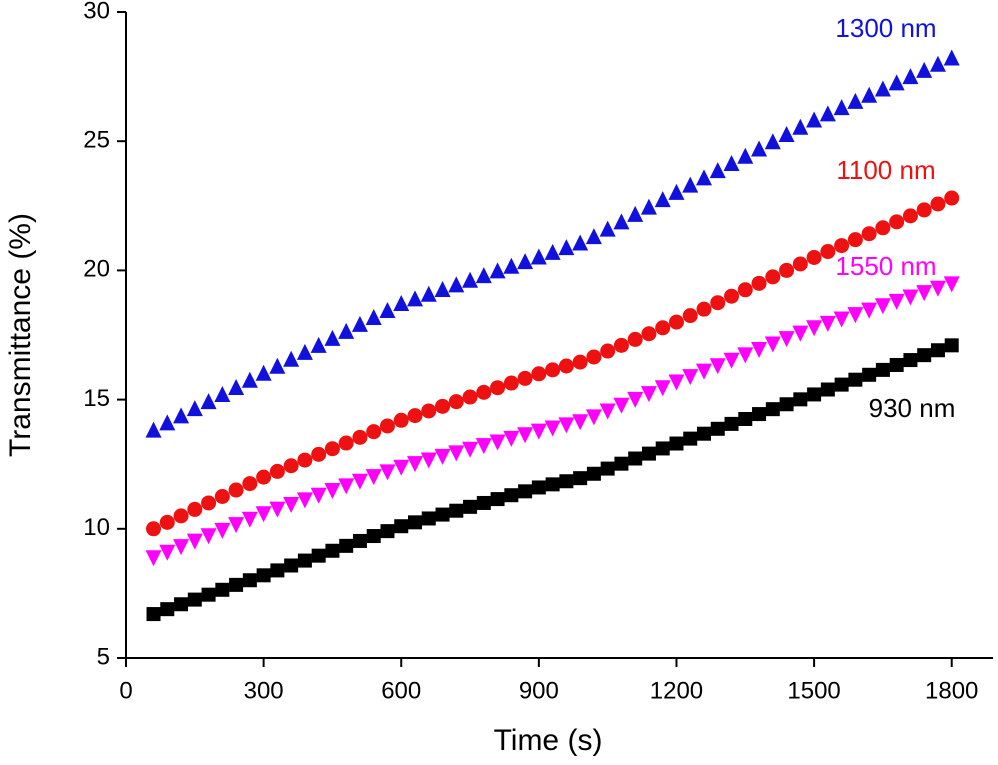  I want to click on x-axis-title: Time (s), so click(548, 740).